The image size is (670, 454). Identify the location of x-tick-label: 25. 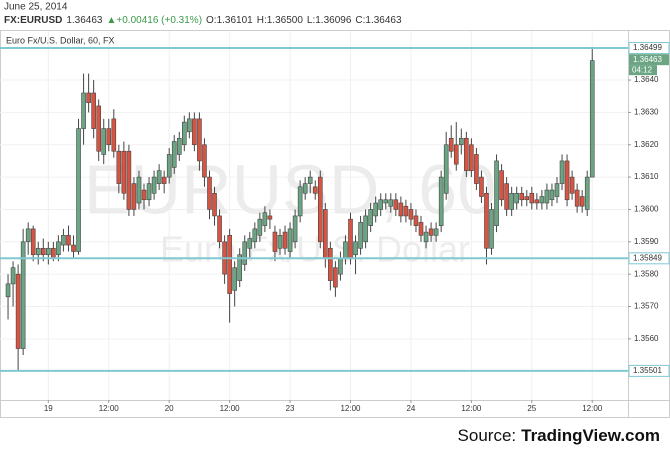
(531, 408).